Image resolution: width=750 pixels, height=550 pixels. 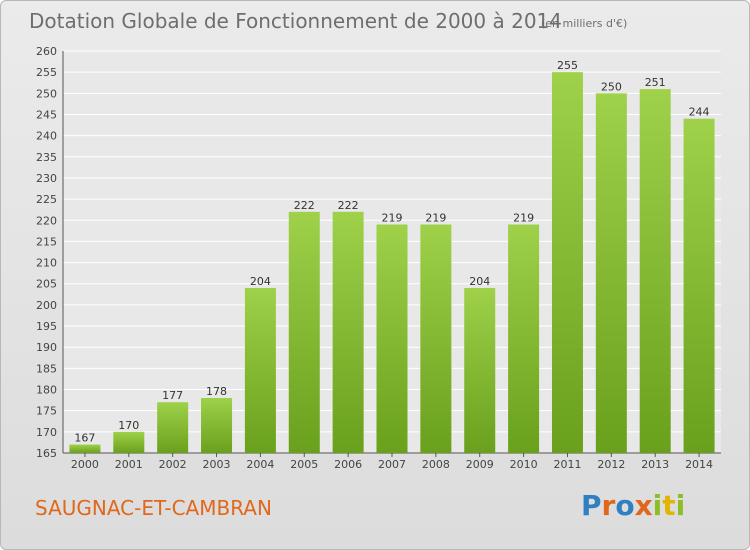 What do you see at coordinates (611, 464) in the screenshot?
I see `x-tick-label-2012: 2012` at bounding box center [611, 464].